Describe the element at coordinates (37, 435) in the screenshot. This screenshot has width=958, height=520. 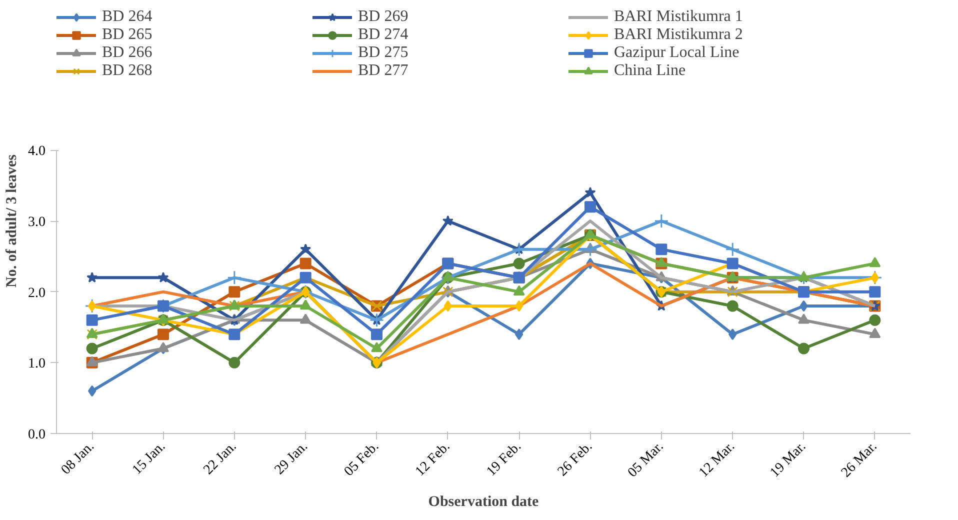
I see `y-tick-label: 0.0` at that location.